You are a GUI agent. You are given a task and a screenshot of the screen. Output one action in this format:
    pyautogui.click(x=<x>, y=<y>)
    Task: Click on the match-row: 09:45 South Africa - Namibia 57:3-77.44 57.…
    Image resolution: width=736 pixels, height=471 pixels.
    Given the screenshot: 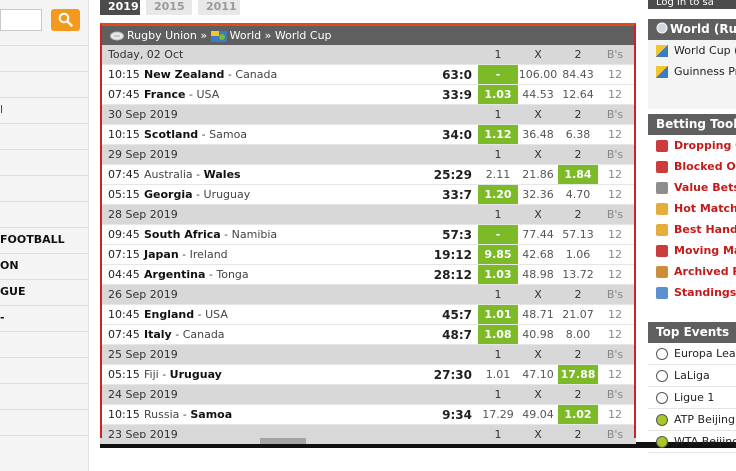 What is the action you would take?
    pyautogui.click(x=368, y=235)
    